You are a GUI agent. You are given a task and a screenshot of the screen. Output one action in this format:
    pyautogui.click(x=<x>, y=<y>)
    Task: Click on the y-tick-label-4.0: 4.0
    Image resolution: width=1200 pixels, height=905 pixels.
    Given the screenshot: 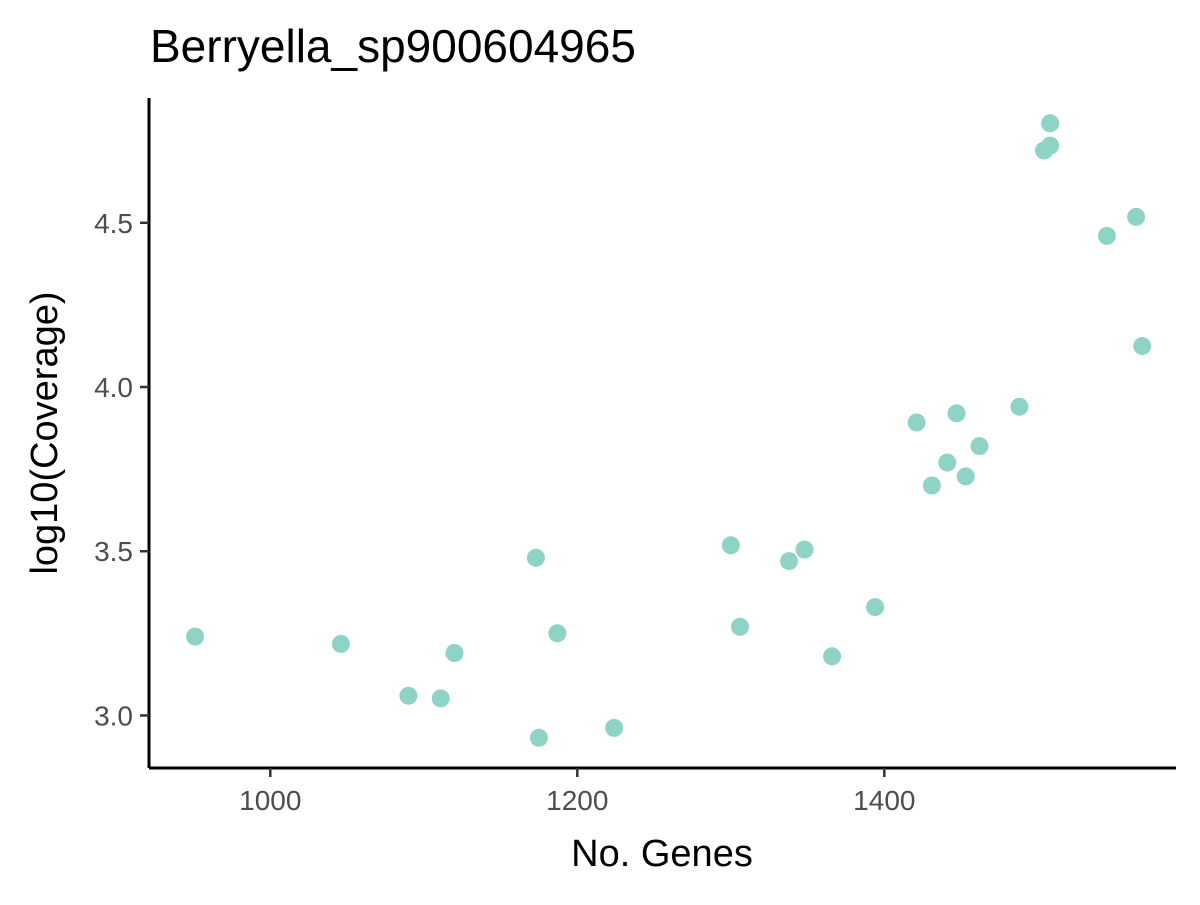 What is the action you would take?
    pyautogui.click(x=113, y=387)
    